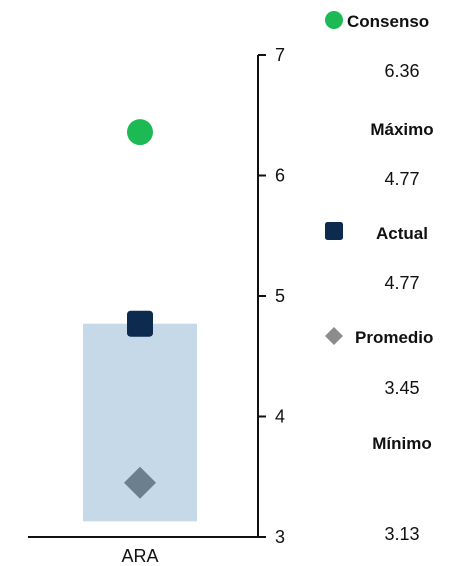  I want to click on legend-entry-promedio: Promedio 3.45, so click(379, 362).